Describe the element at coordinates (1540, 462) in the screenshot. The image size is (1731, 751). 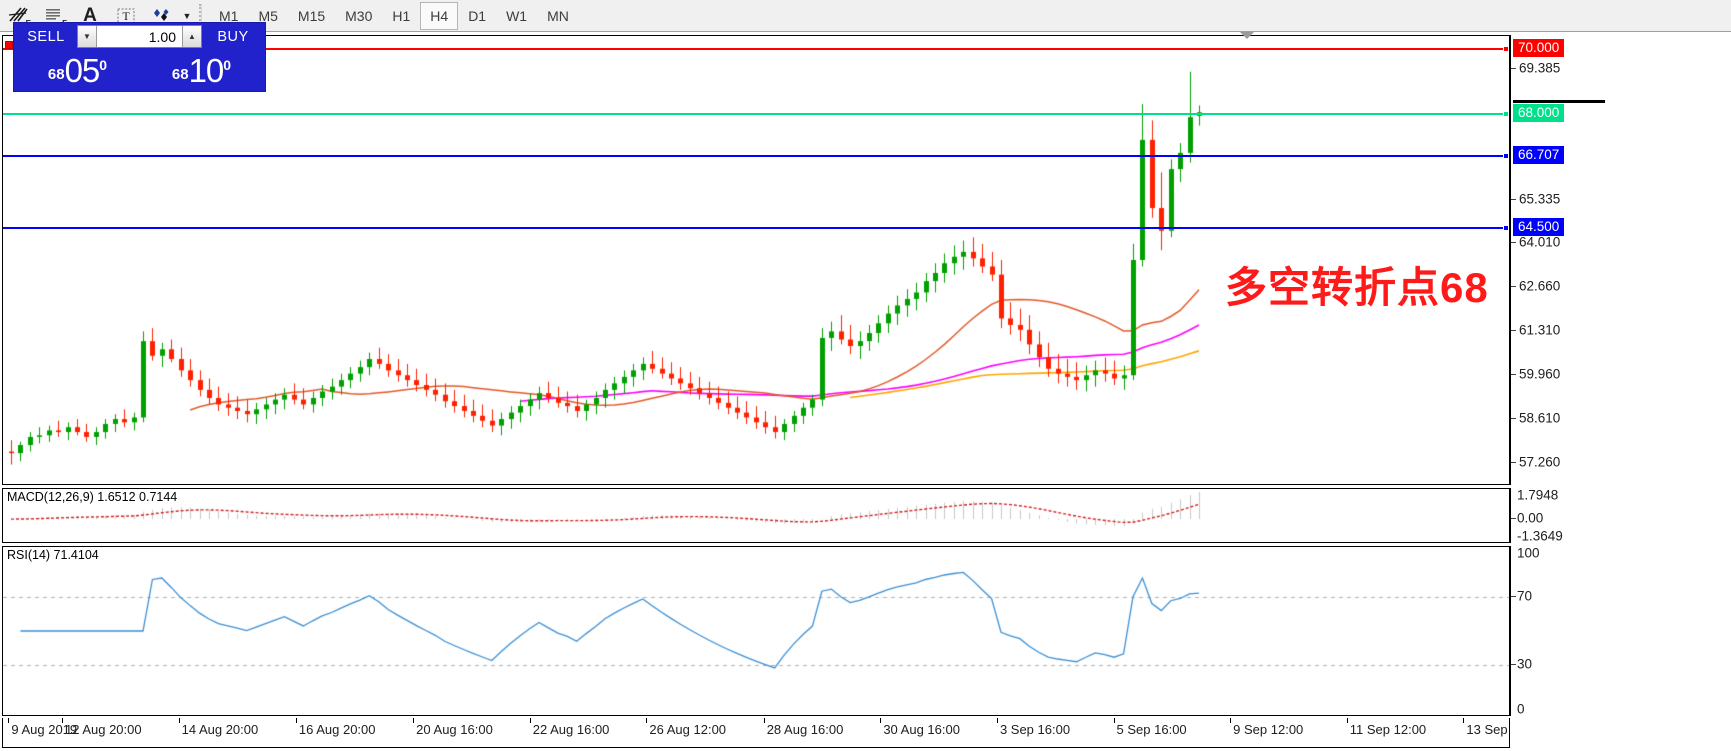
I see `price-scale-label: 57.260` at that location.